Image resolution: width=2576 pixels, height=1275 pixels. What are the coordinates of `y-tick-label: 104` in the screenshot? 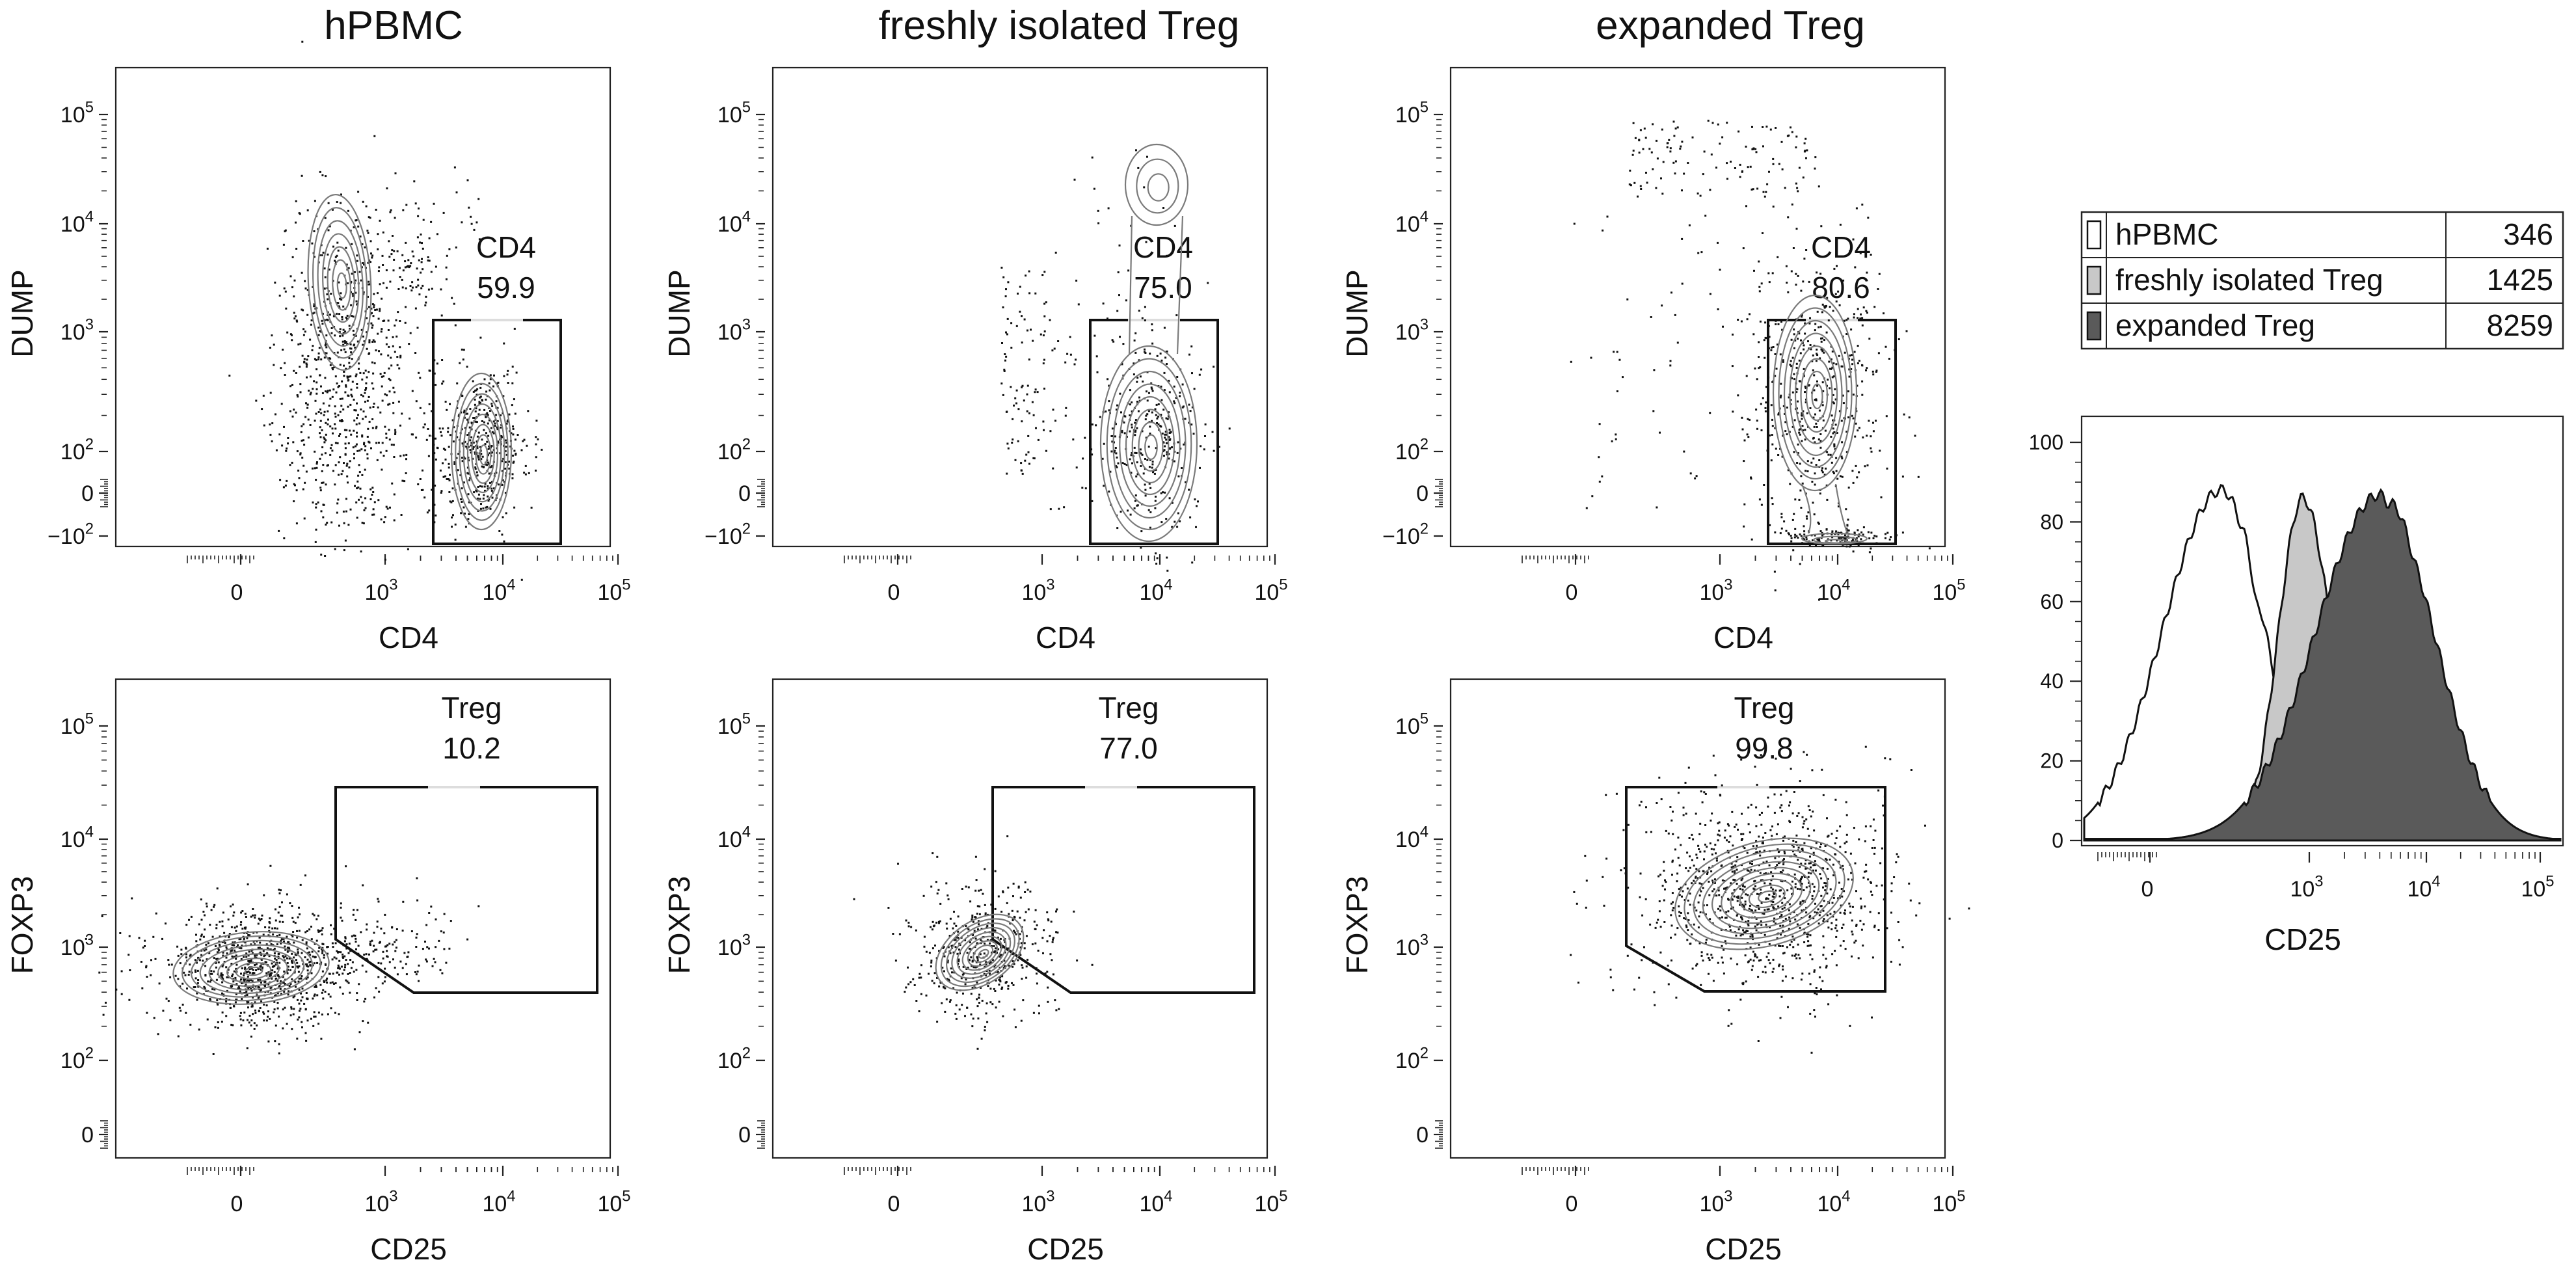 It's located at (734, 222).